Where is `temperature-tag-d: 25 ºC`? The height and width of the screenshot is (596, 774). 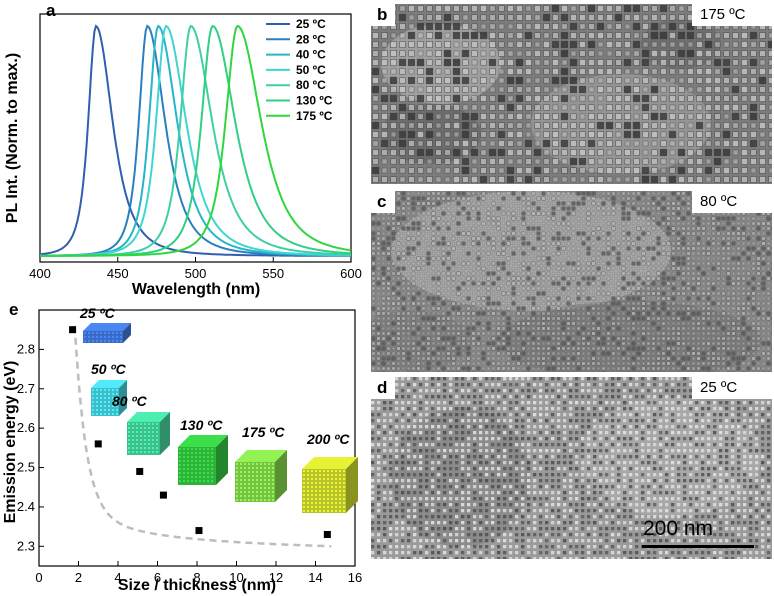 temperature-tag-d: 25 ºC is located at coordinates (732, 388).